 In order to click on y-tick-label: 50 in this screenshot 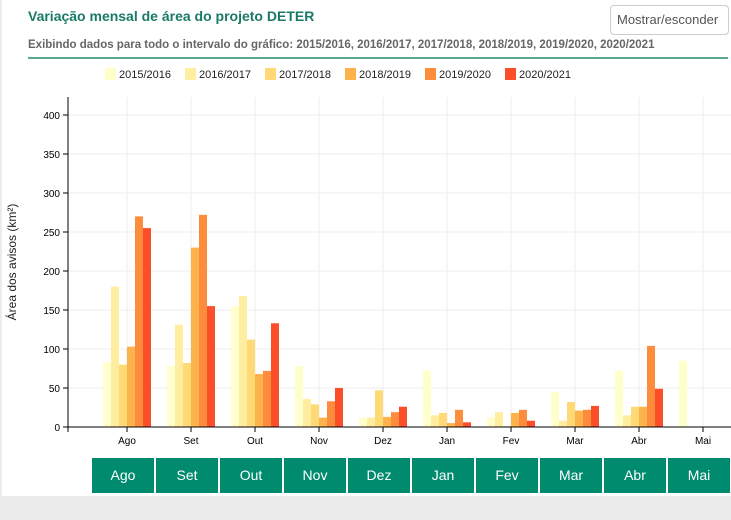, I will do `click(55, 389)`.